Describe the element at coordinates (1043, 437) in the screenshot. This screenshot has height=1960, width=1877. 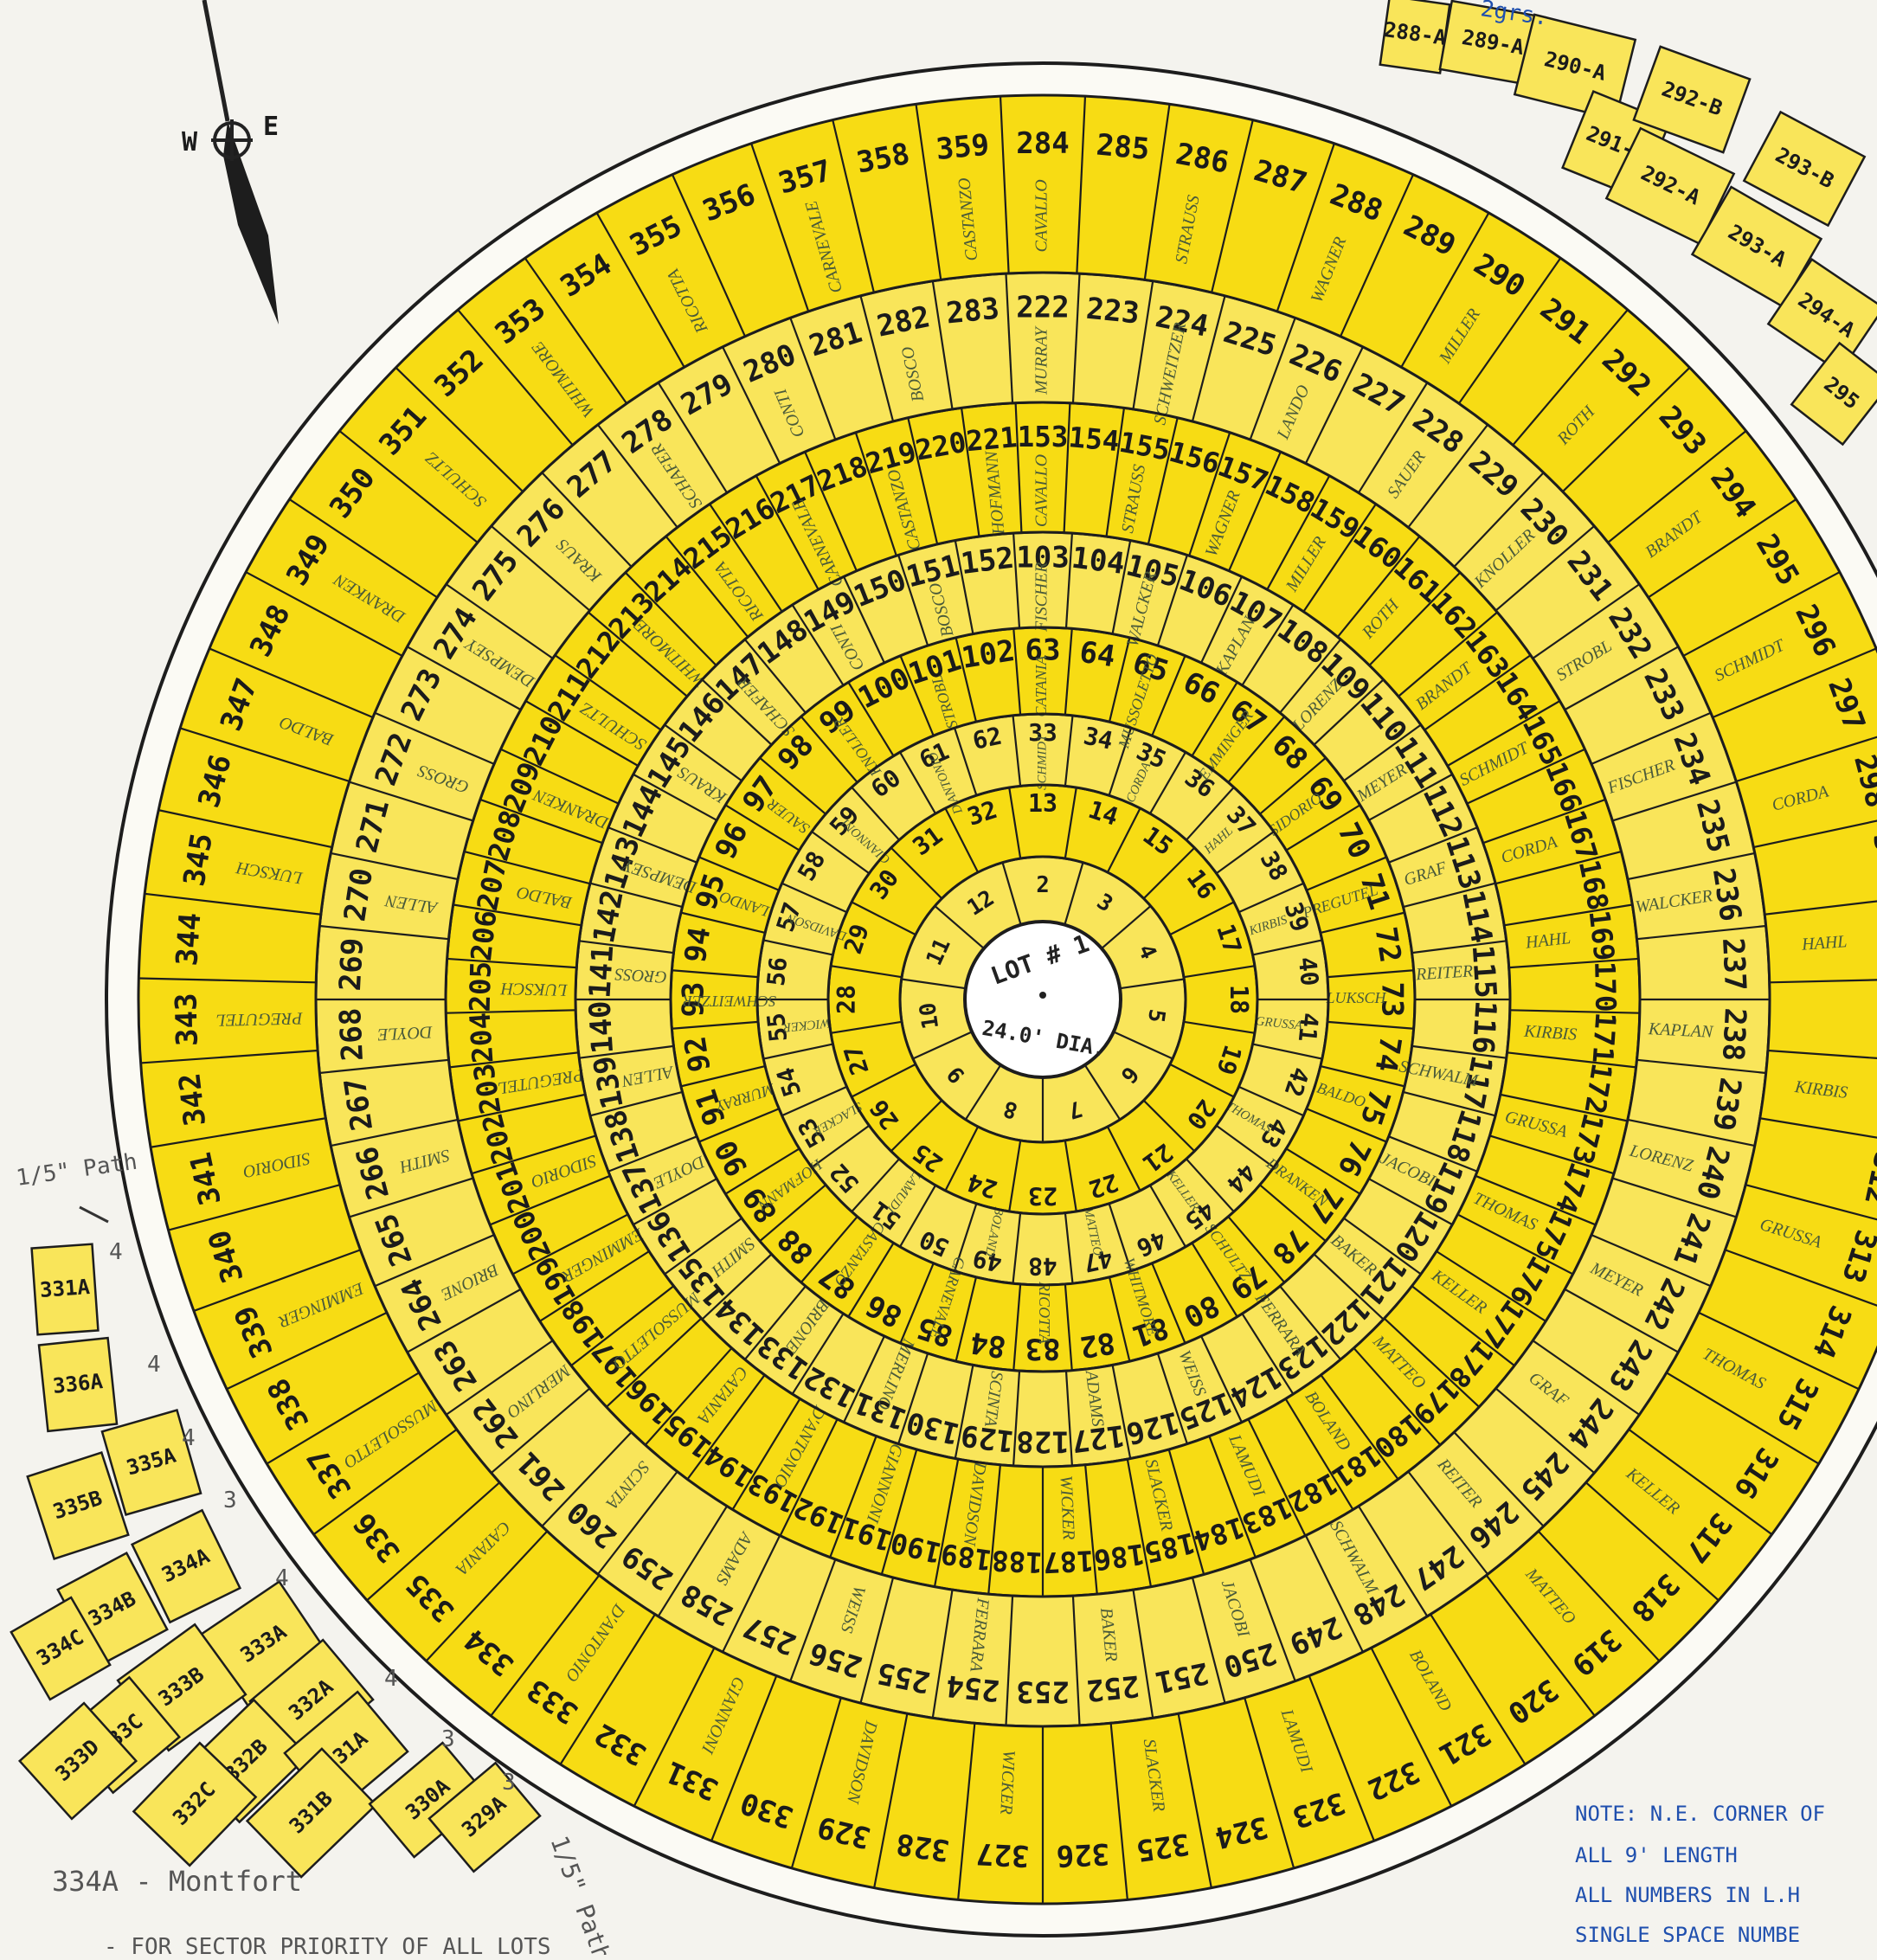
I see `lot-number: 153` at that location.